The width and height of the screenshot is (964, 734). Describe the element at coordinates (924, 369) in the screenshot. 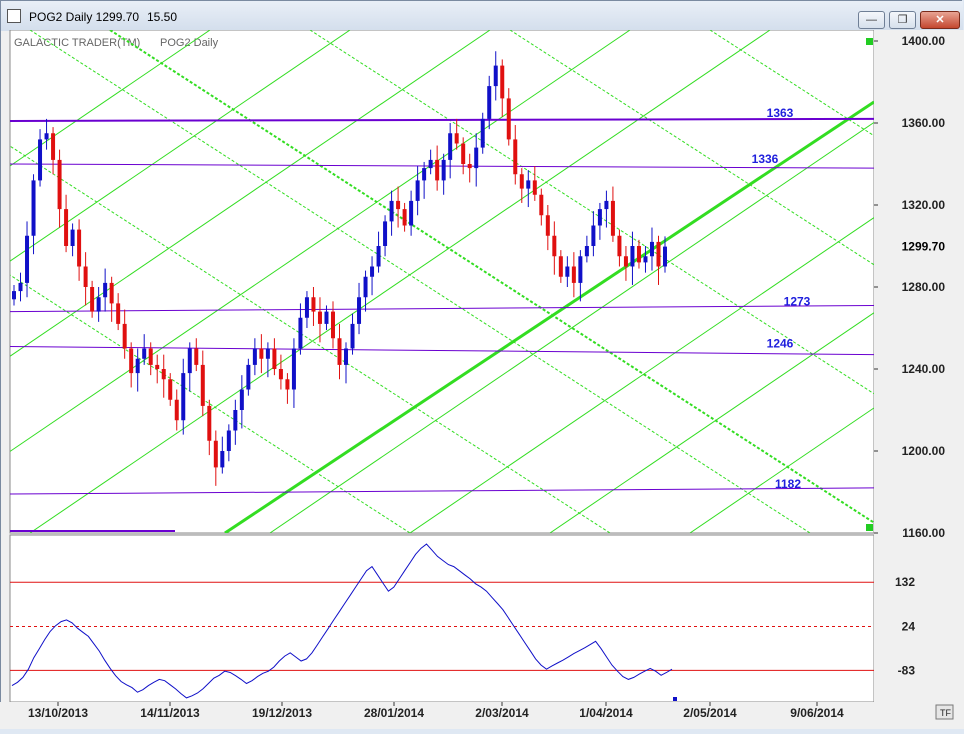

I see `price-tick-label: 1240.00` at that location.